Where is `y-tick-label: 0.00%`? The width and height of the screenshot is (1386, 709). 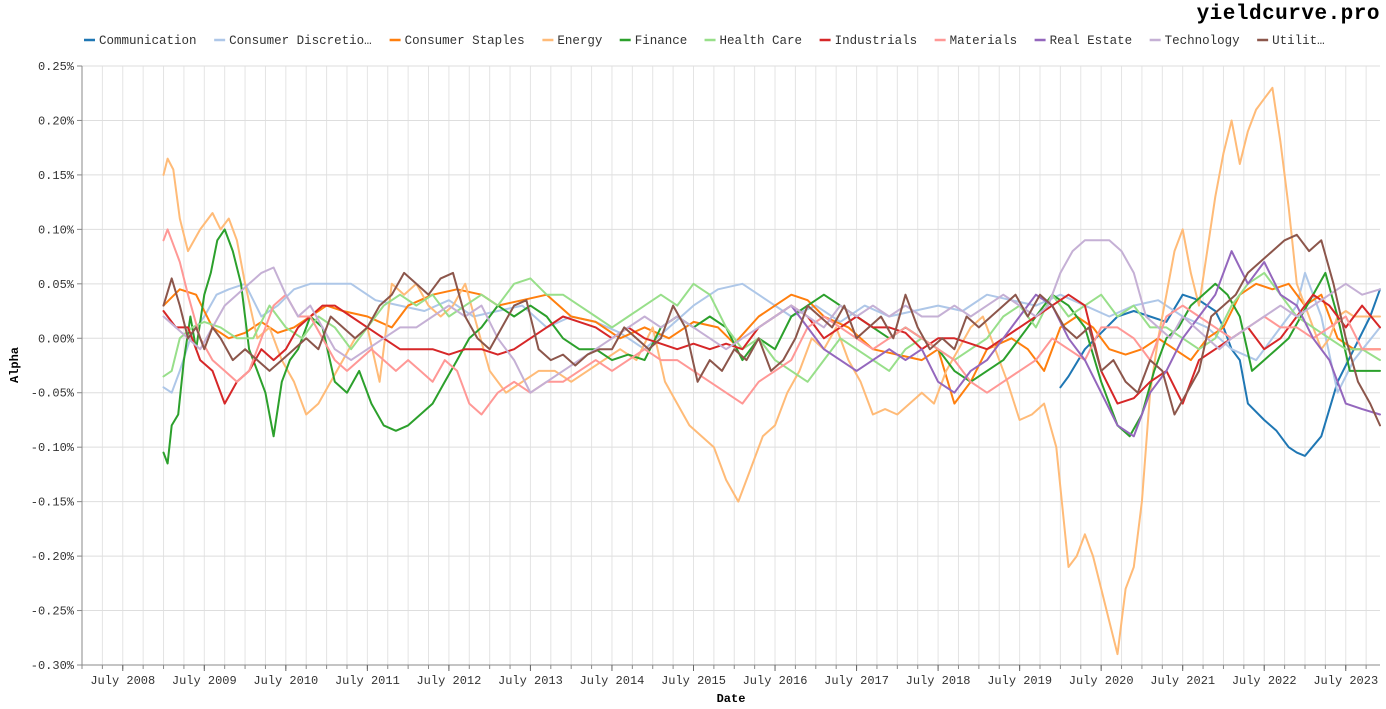 y-tick-label: 0.00% is located at coordinates (56, 339).